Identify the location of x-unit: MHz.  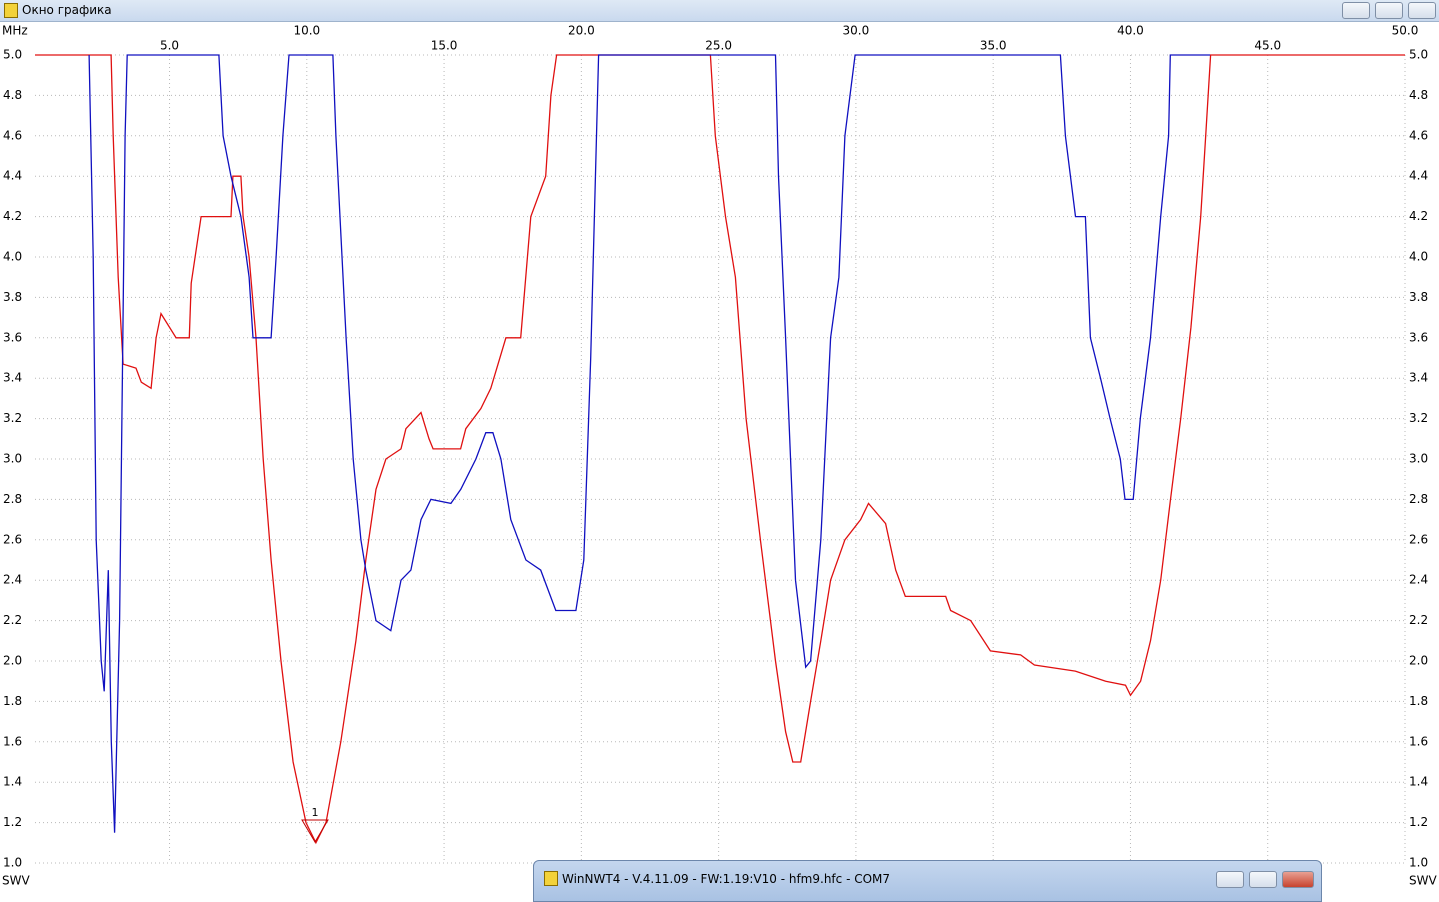
(15, 31).